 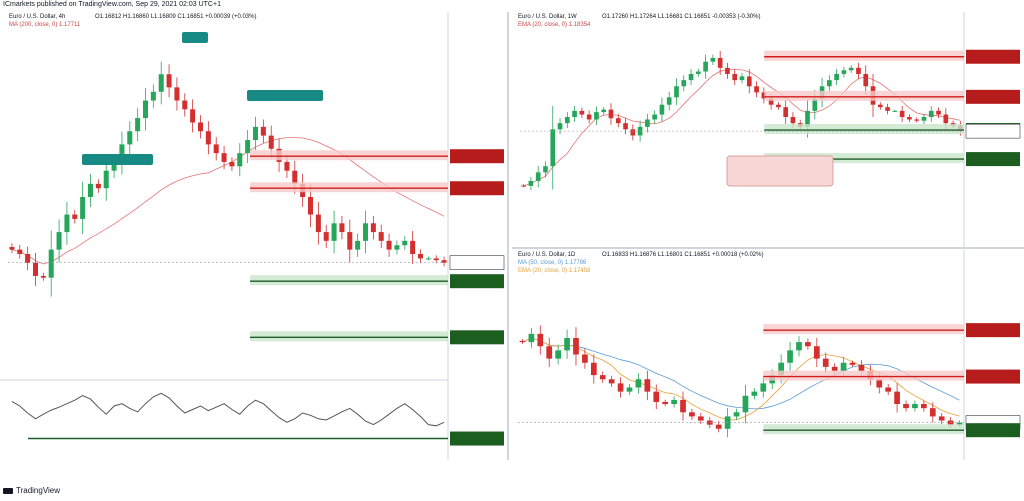 I want to click on stoch-line, so click(x=228, y=409).